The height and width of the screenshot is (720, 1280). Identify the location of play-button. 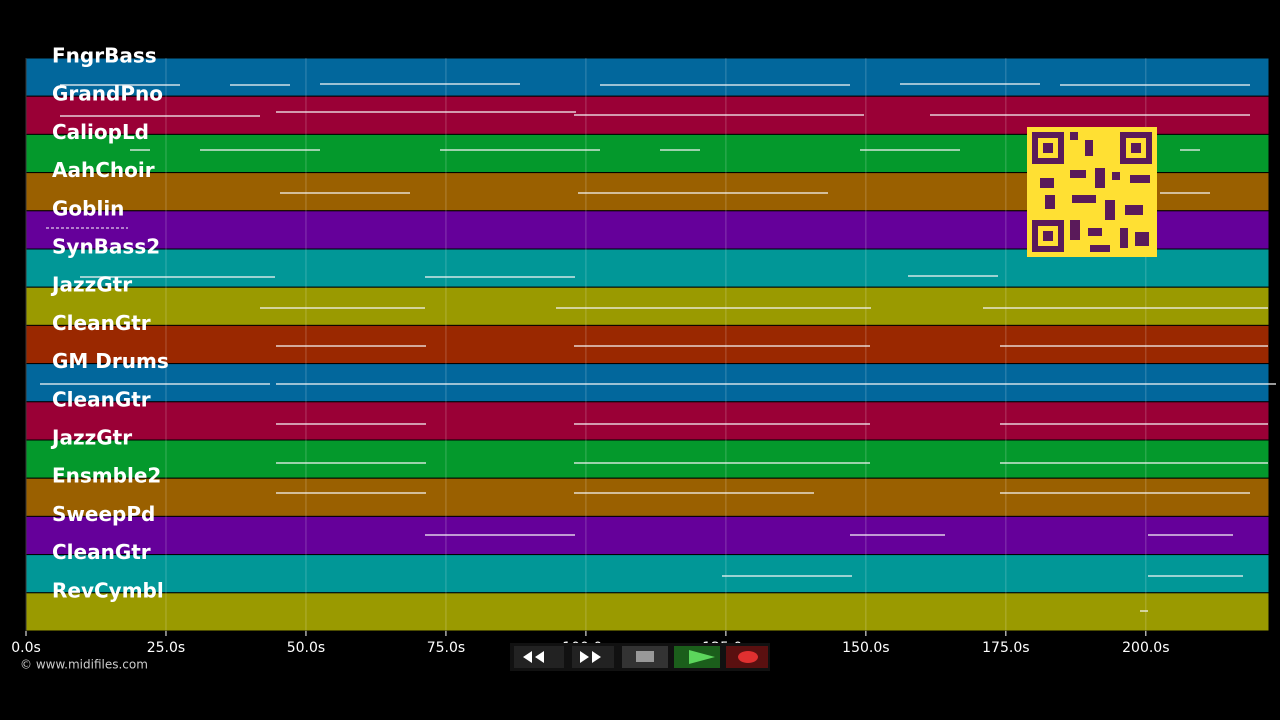
(697, 657).